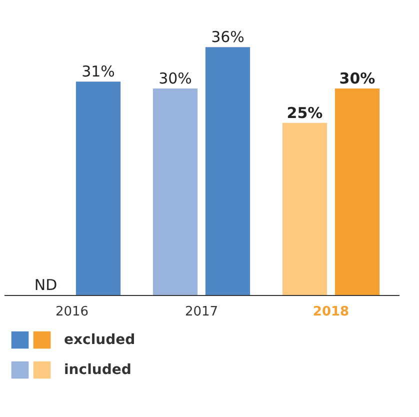 The width and height of the screenshot is (419, 417). What do you see at coordinates (331, 312) in the screenshot?
I see `x-tick-label: 2018` at bounding box center [331, 312].